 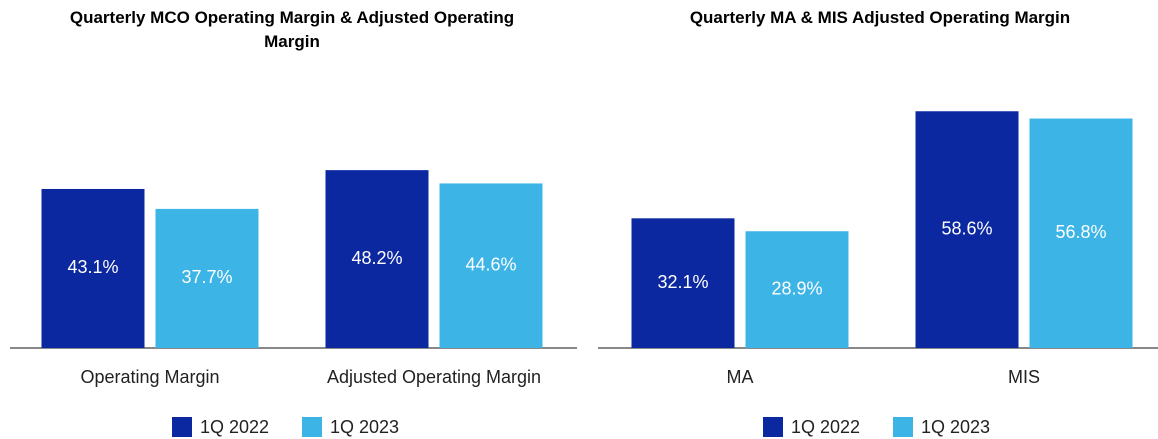 I want to click on data-label: 56.8%, so click(x=1080, y=232).